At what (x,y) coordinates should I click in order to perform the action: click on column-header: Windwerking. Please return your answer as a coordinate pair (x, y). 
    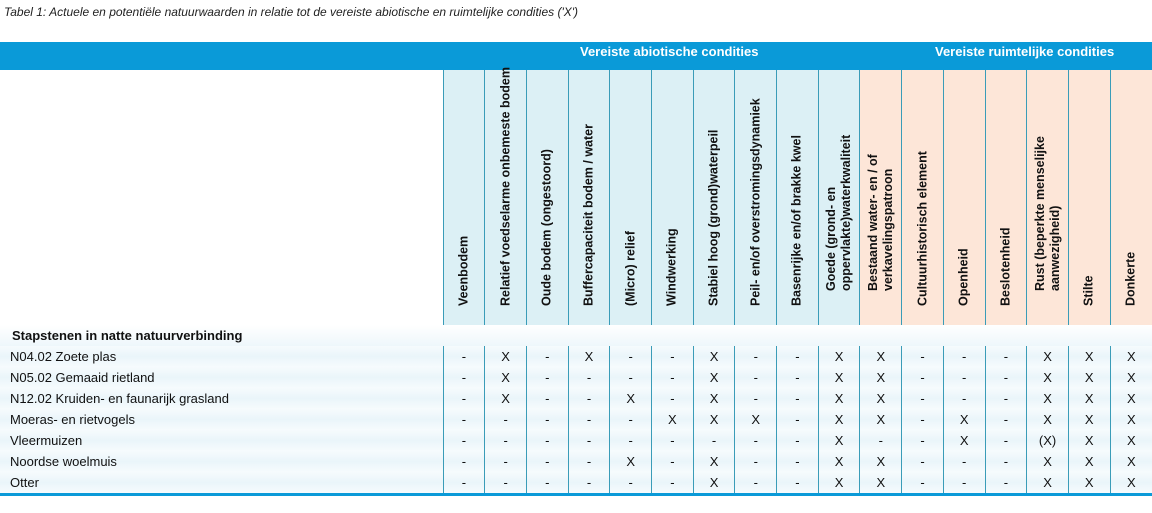
    Looking at the image, I should click on (672, 197).